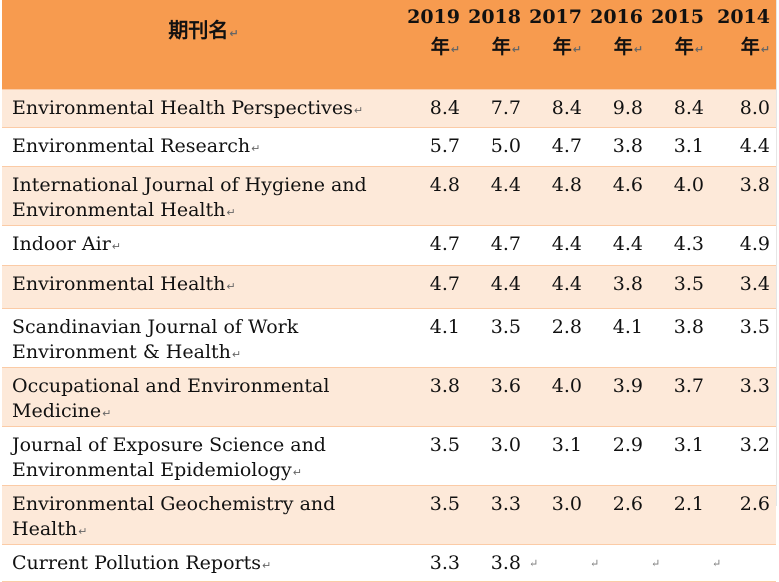  Describe the element at coordinates (505, 386) in the screenshot. I see `impact-factor-value: 3.6` at that location.